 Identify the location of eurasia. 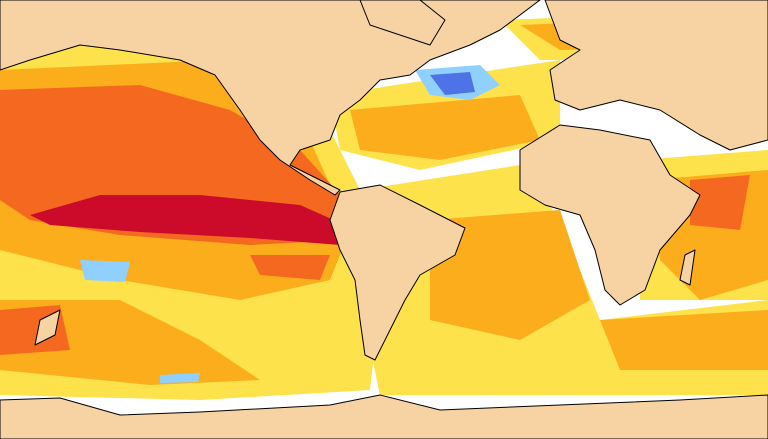
(656, 75).